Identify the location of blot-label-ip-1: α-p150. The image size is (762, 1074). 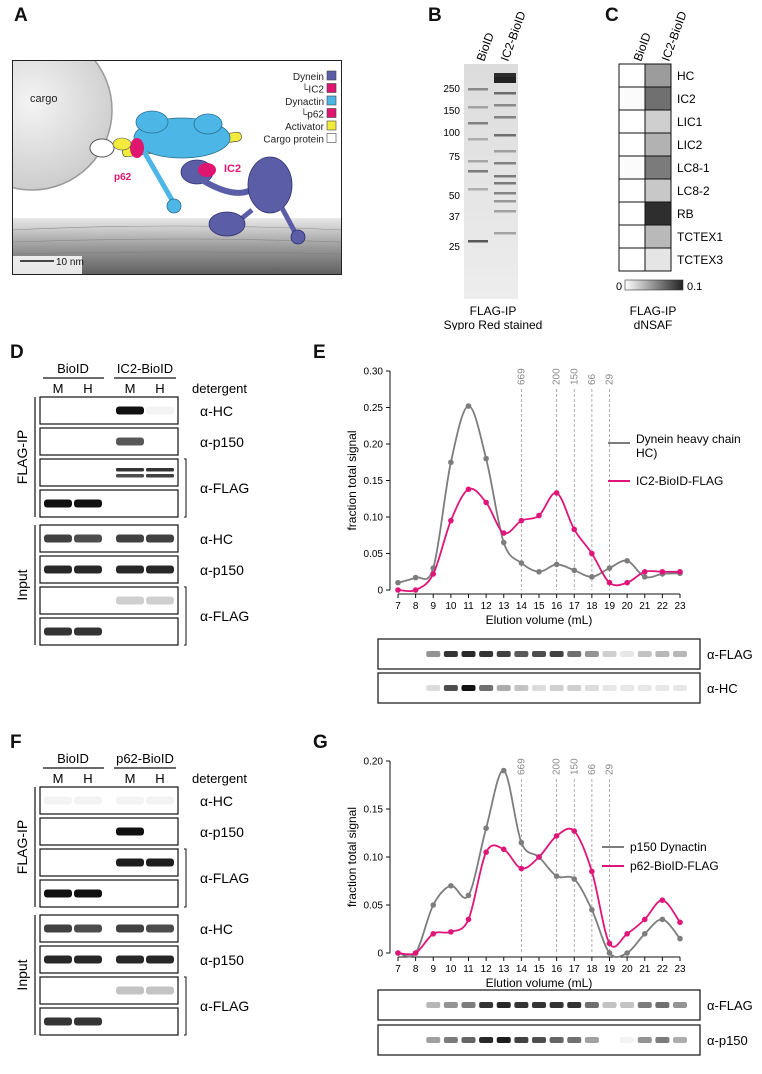
(222, 832).